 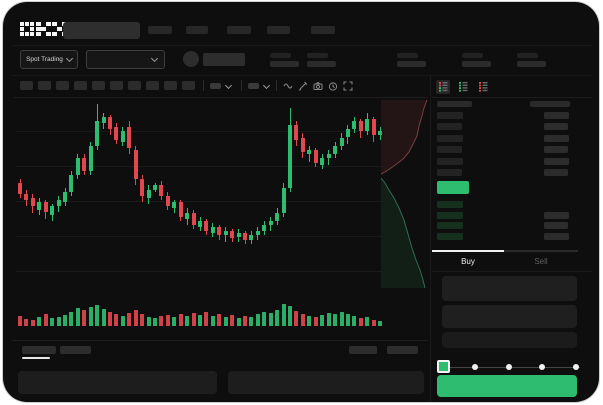 What do you see at coordinates (288, 86) in the screenshot?
I see `indicator-wave-icon` at bounding box center [288, 86].